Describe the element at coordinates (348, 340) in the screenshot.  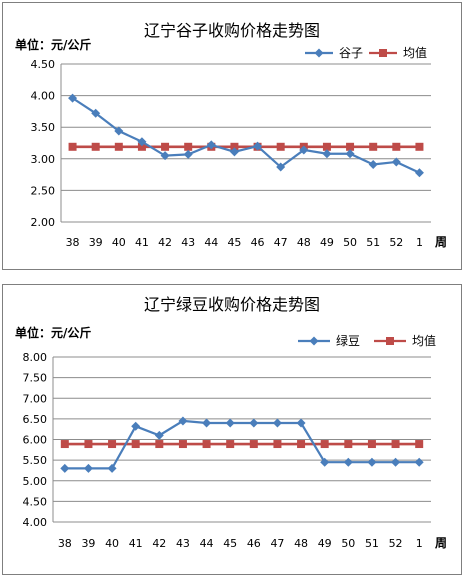
I see `legend-label: 绿豆` at that location.